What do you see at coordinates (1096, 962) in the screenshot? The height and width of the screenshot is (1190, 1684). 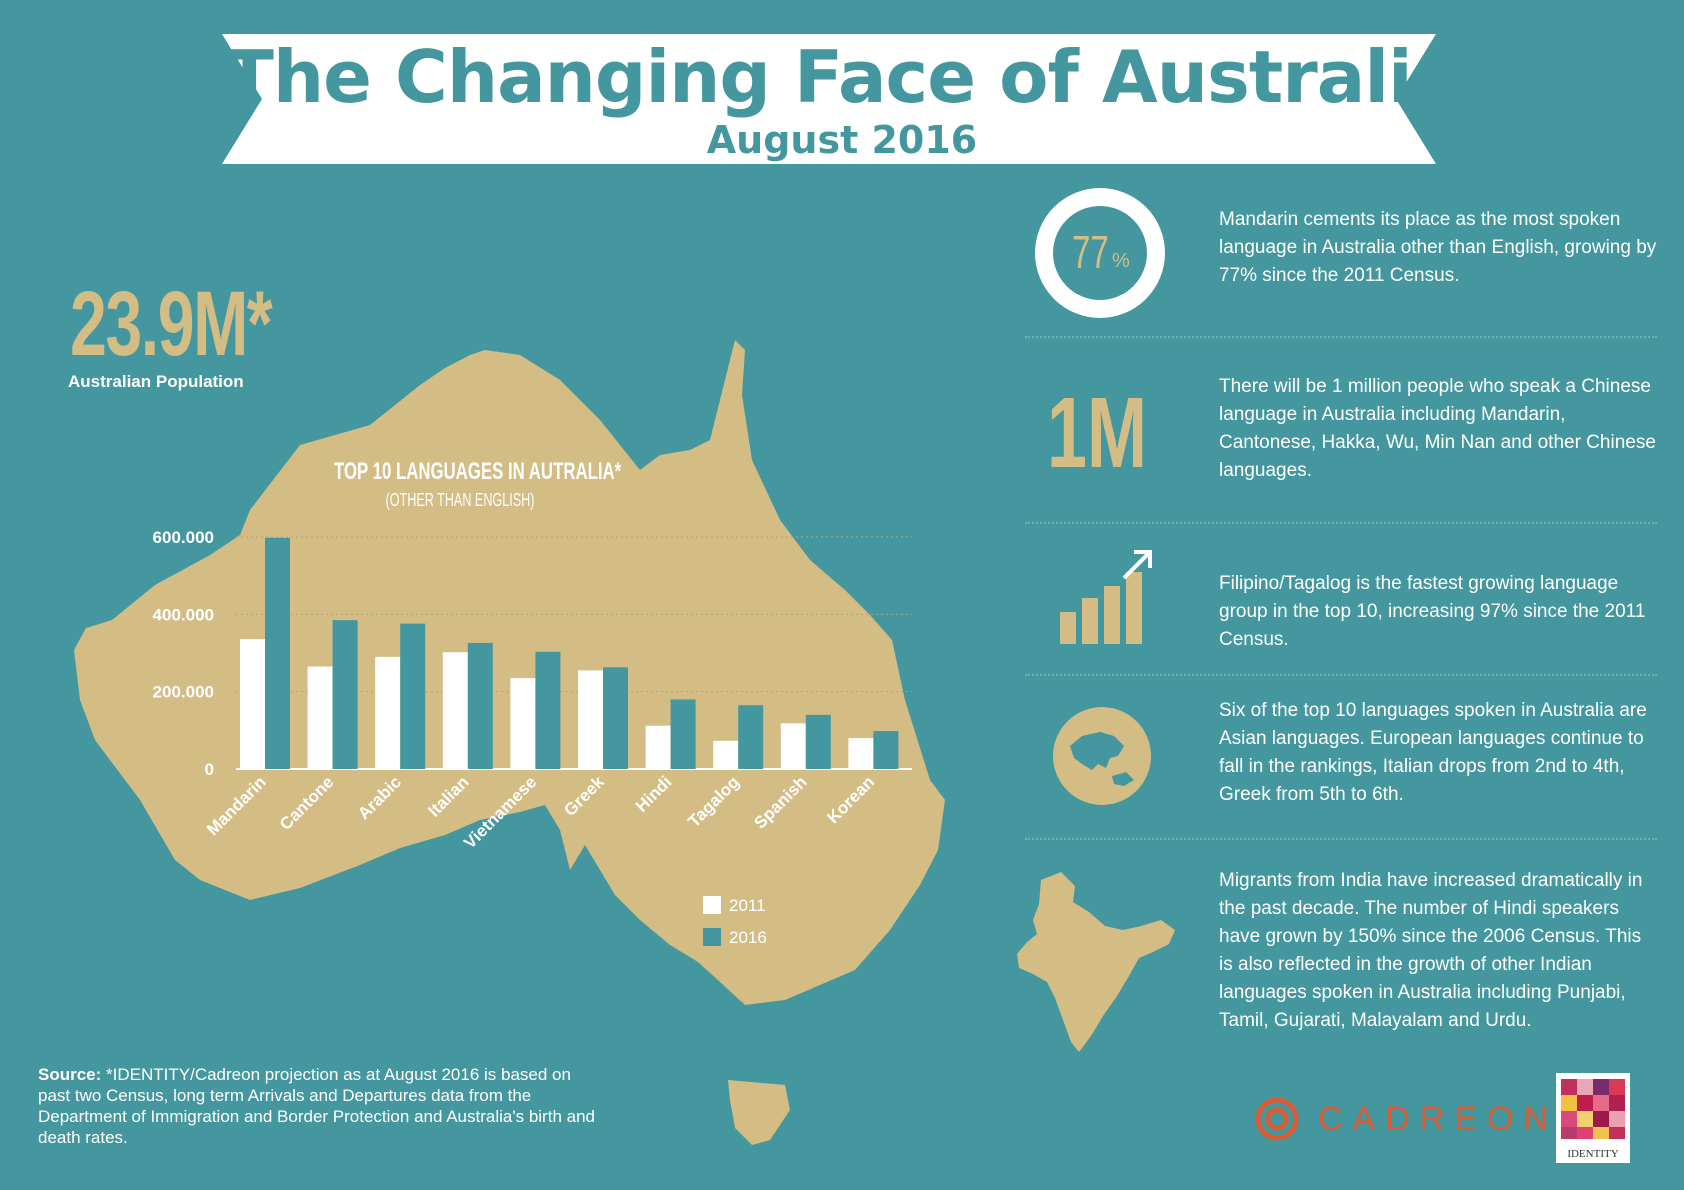 I see `india-map-icon` at bounding box center [1096, 962].